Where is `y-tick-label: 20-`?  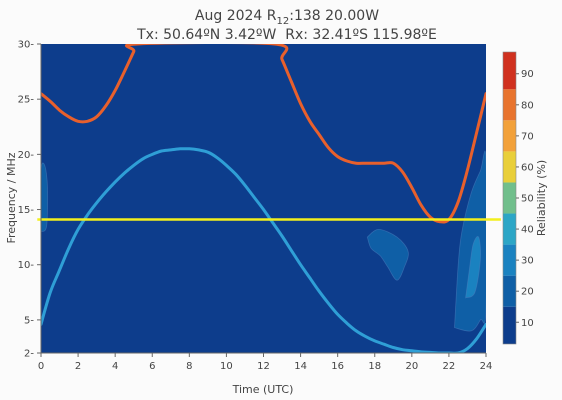 y-tick-label: 20- is located at coordinates (26, 155).